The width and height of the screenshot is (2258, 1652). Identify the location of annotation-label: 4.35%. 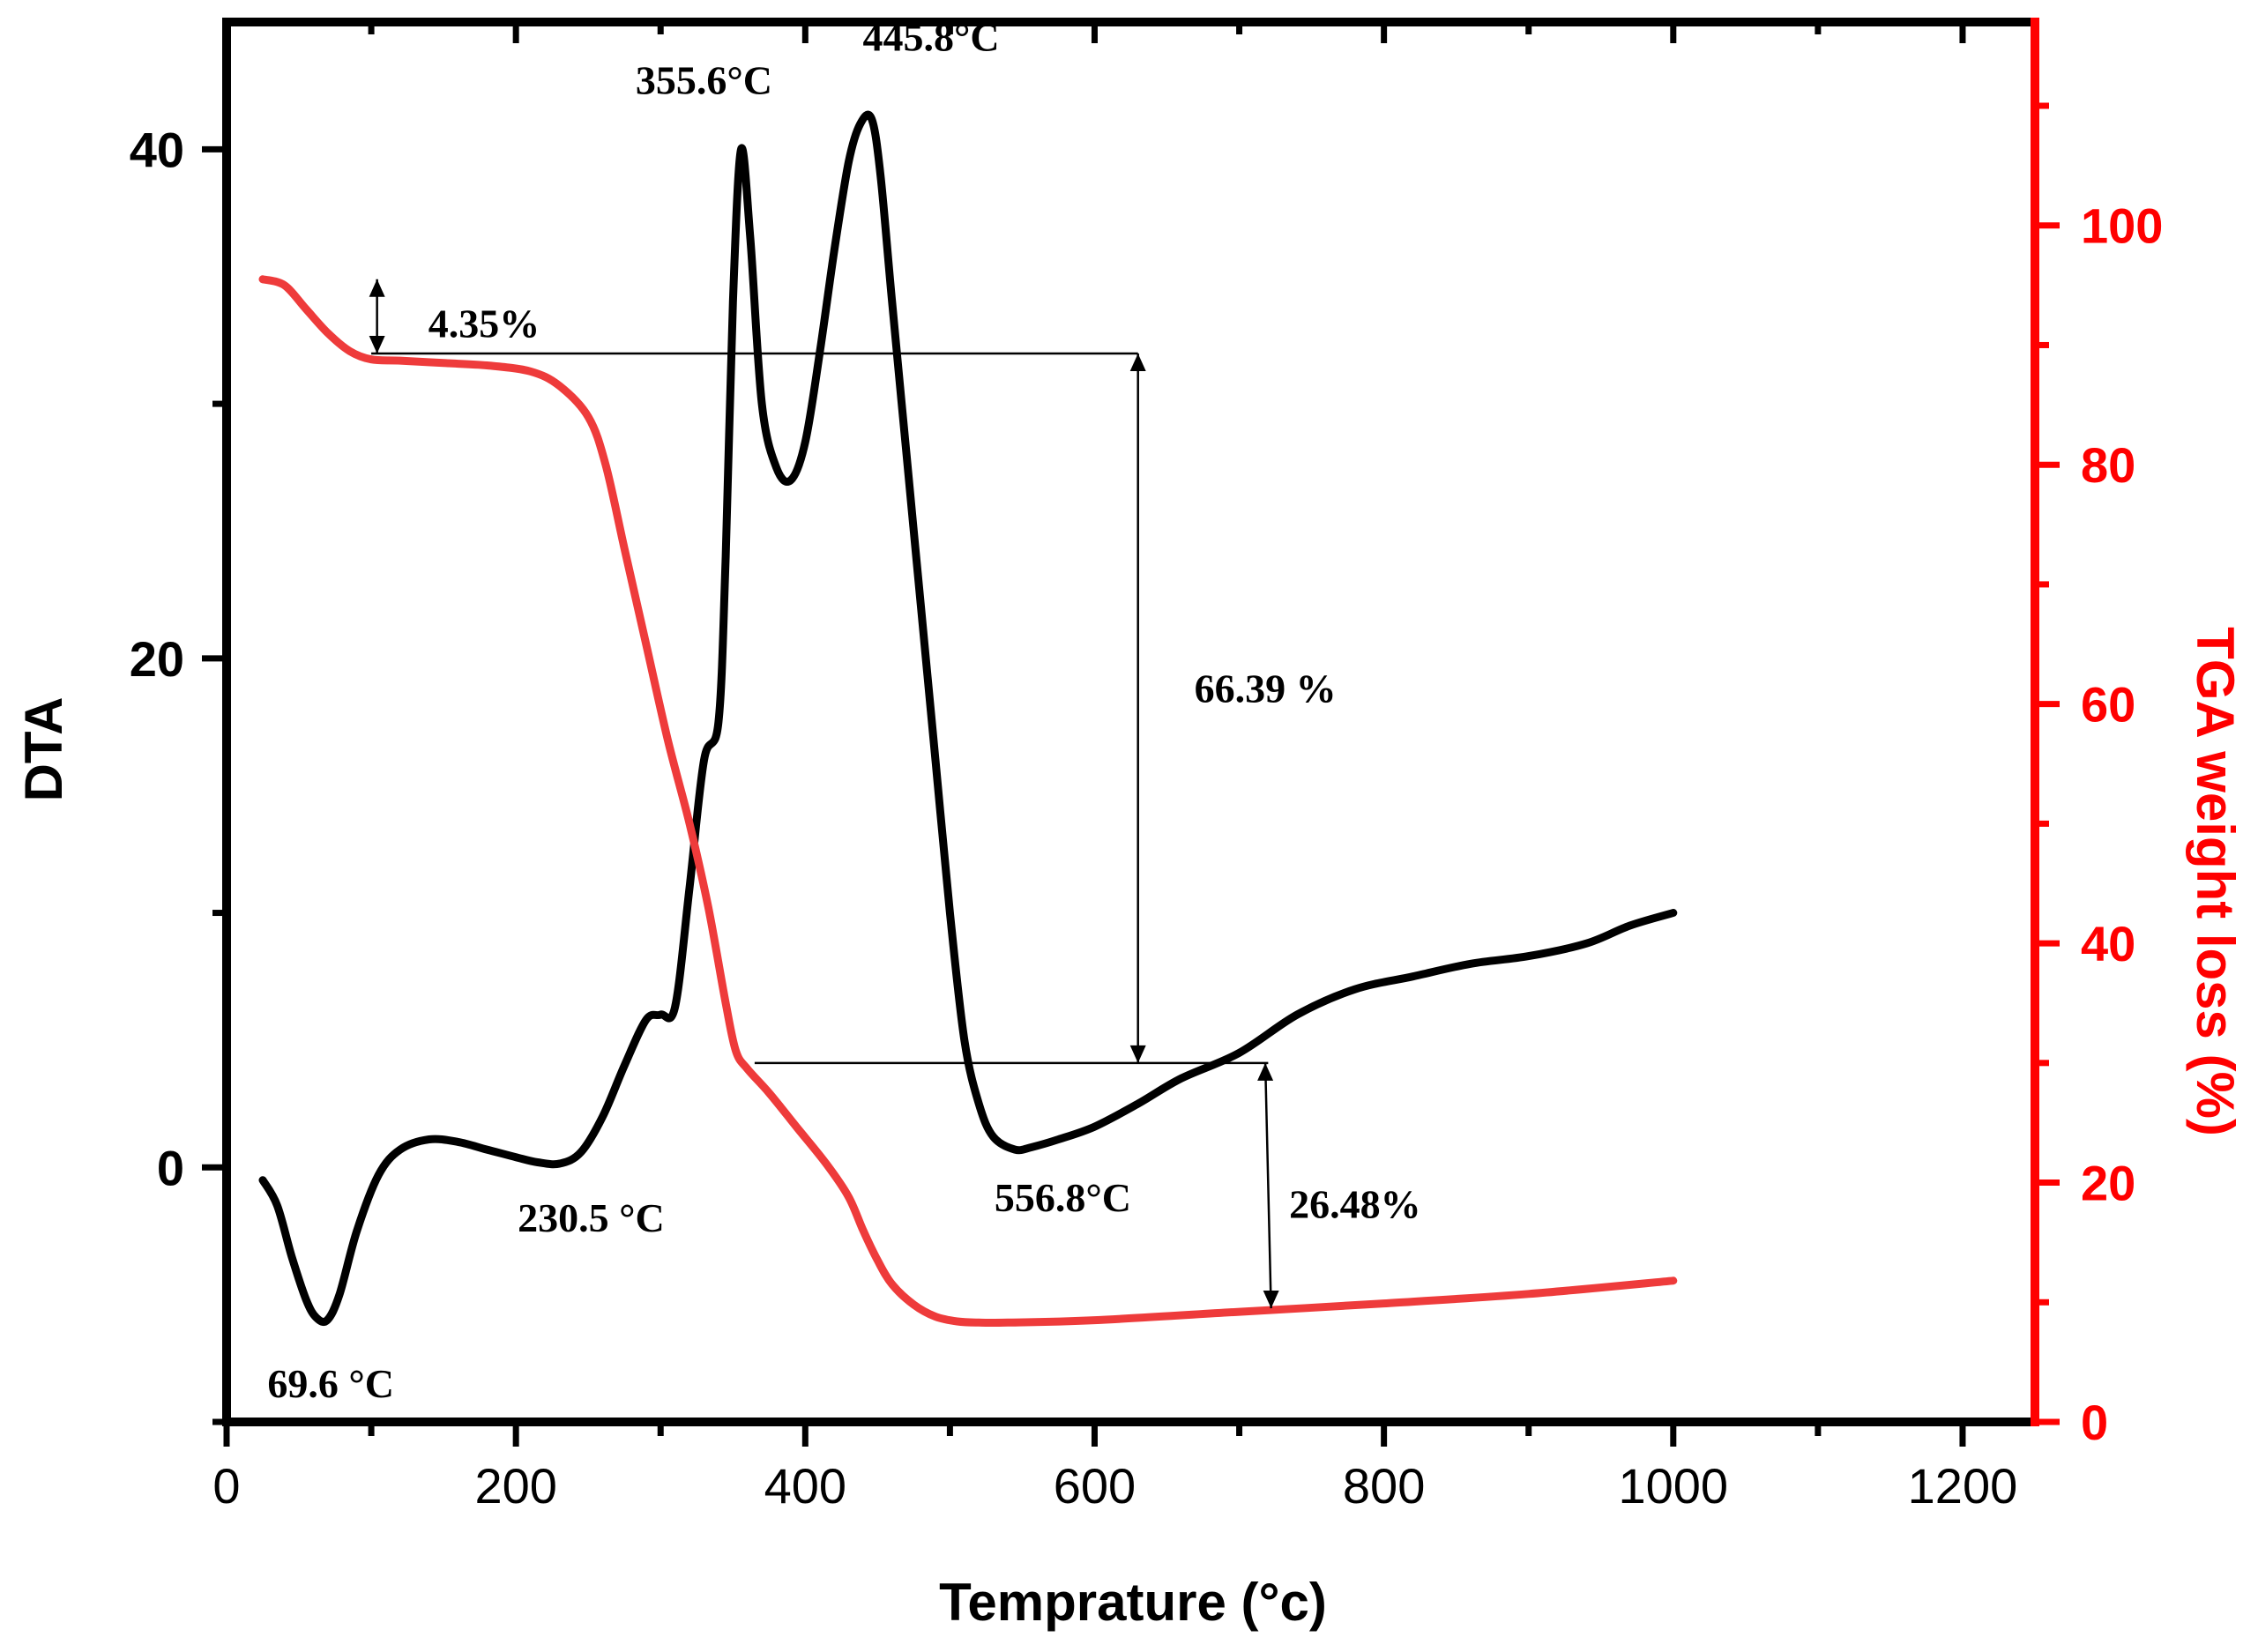
(484, 323).